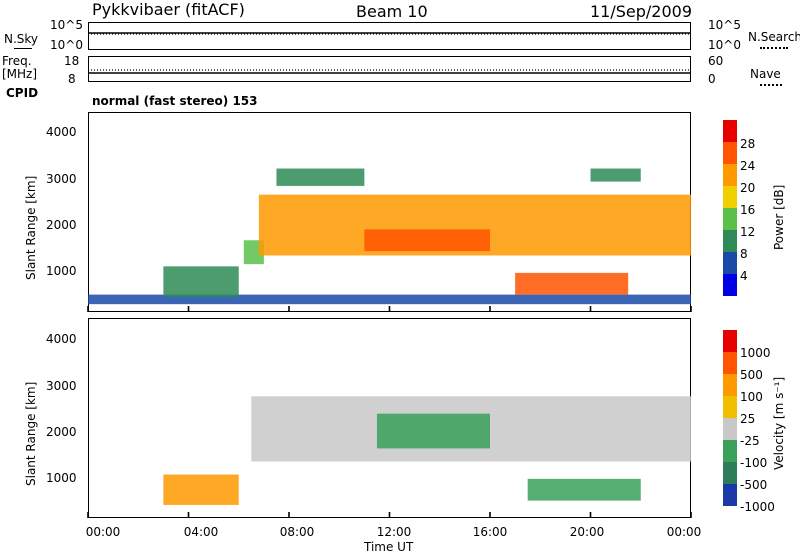 Image resolution: width=800 pixels, height=554 pixels. I want to click on vel-cbar-tick-100: 100, so click(751, 397).